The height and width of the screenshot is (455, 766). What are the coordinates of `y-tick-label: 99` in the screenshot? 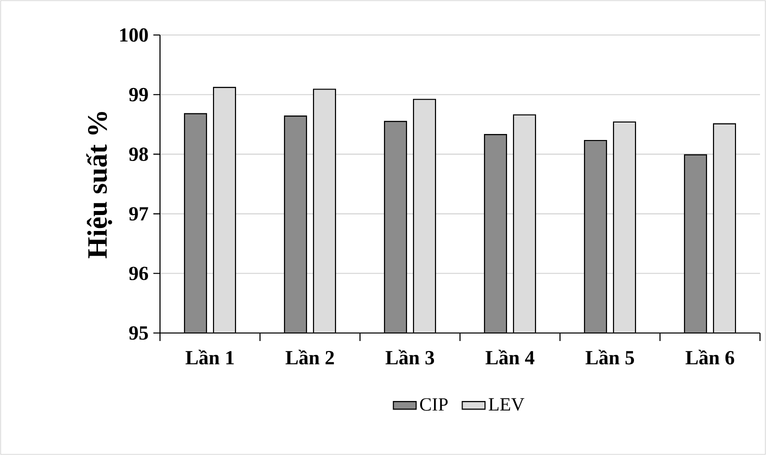 It's located at (138, 95).